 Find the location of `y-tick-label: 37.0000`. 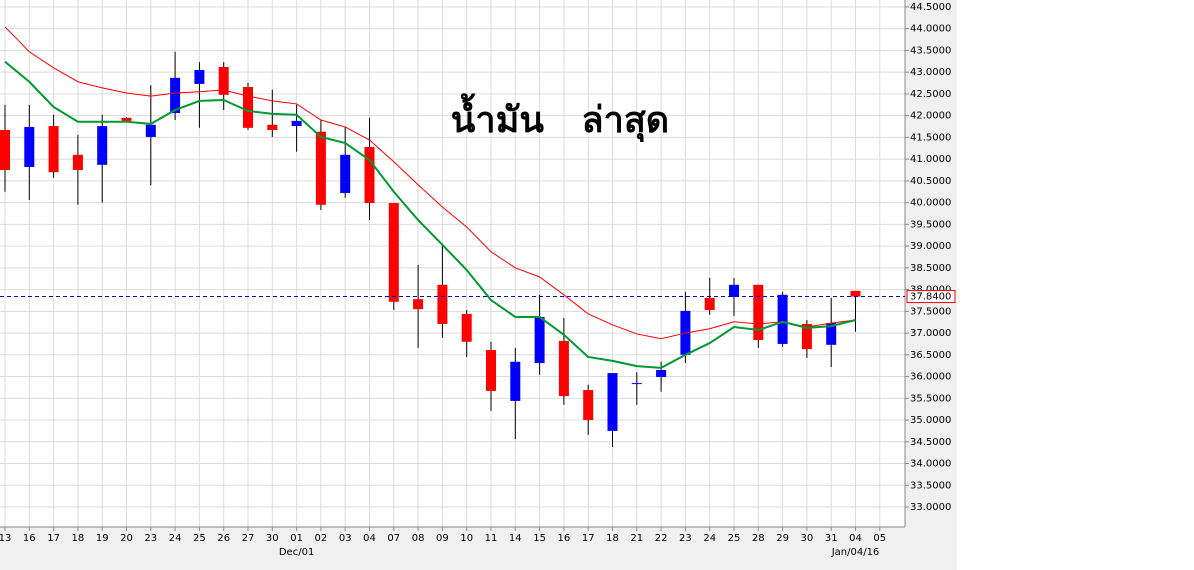

y-tick-label: 37.0000 is located at coordinates (930, 333).